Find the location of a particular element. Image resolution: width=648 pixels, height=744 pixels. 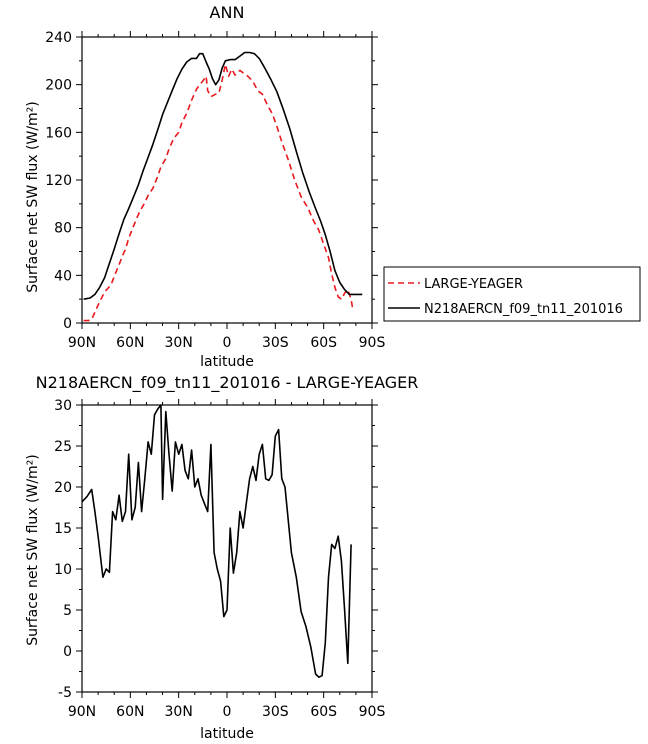

top-y-axis-title: Surface net SW flux (W/m²) is located at coordinates (33, 197).